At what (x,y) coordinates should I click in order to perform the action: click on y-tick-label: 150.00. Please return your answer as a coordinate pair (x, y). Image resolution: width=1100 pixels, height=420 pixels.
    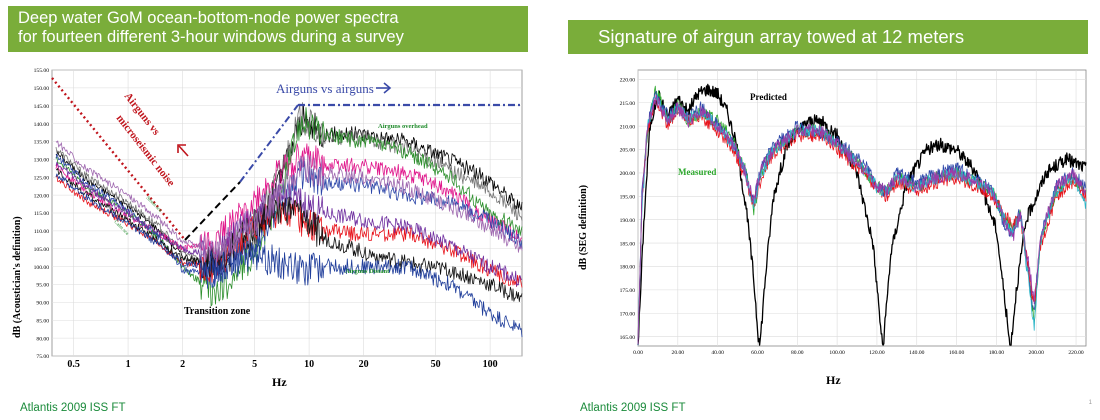
    Looking at the image, I should click on (42, 89).